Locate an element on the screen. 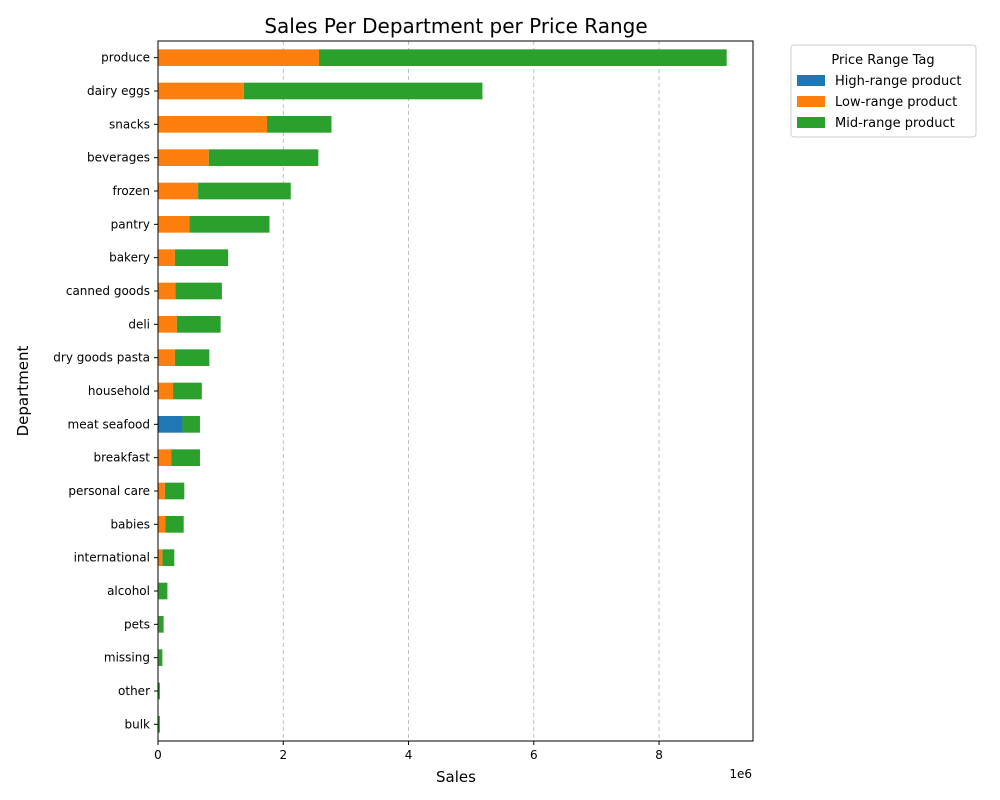 The image size is (1000, 800). y-tick-label: missing is located at coordinates (127, 658).